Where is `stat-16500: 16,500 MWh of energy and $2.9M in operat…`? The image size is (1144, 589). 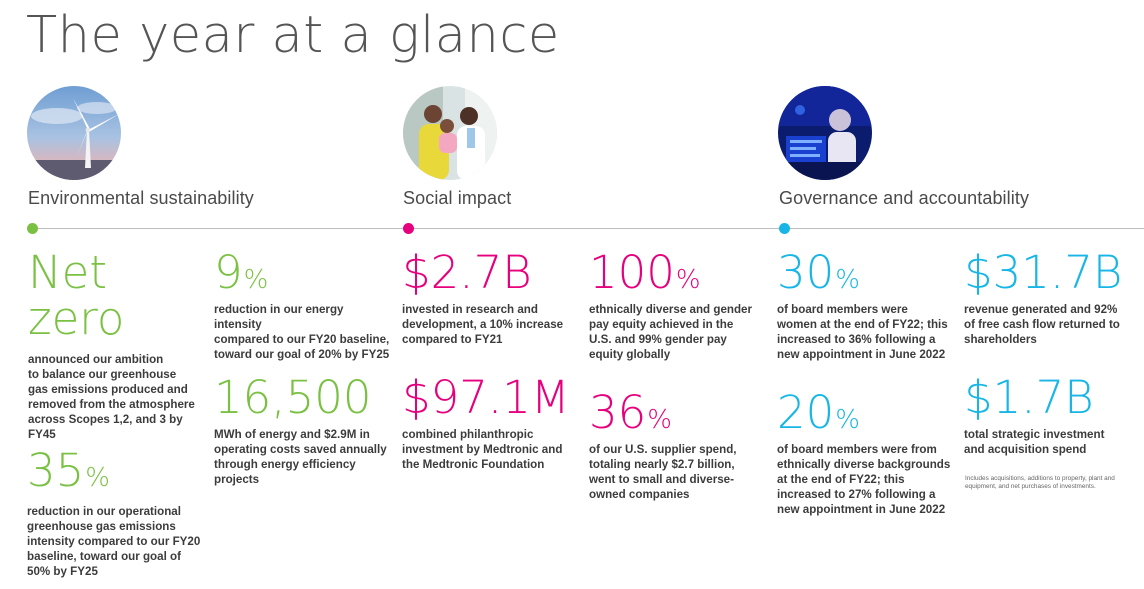 stat-16500: 16,500 MWh of energy and $2.9M in operat… is located at coordinates (304, 431).